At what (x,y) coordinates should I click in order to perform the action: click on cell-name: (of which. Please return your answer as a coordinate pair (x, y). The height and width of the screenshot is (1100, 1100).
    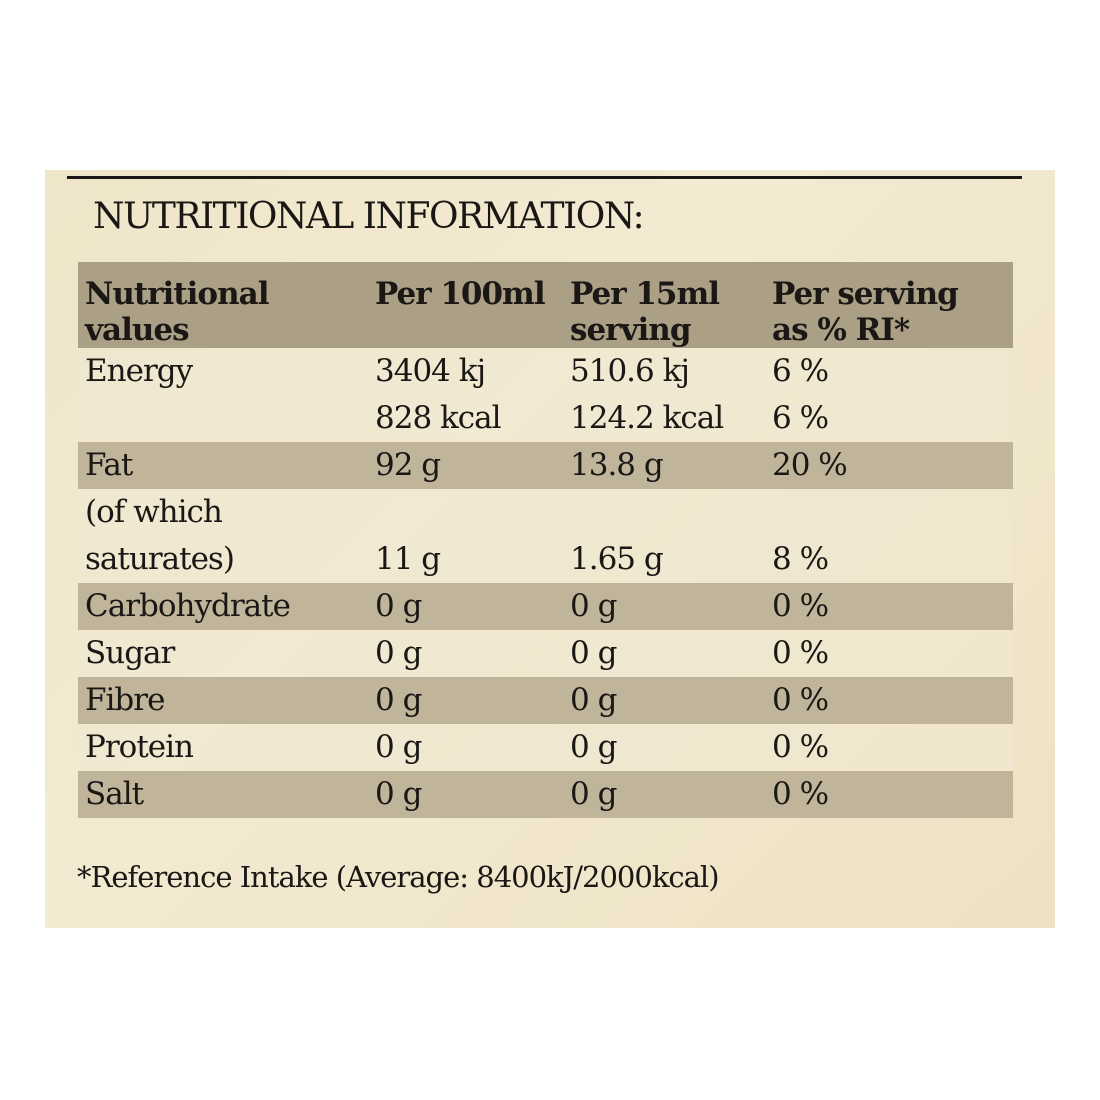
    Looking at the image, I should click on (154, 512).